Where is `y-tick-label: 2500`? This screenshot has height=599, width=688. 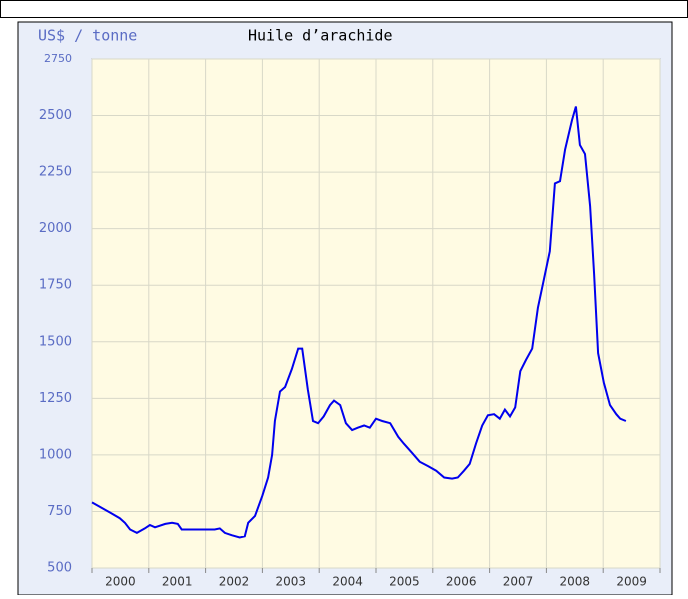 y-tick-label: 2500 is located at coordinates (55, 115).